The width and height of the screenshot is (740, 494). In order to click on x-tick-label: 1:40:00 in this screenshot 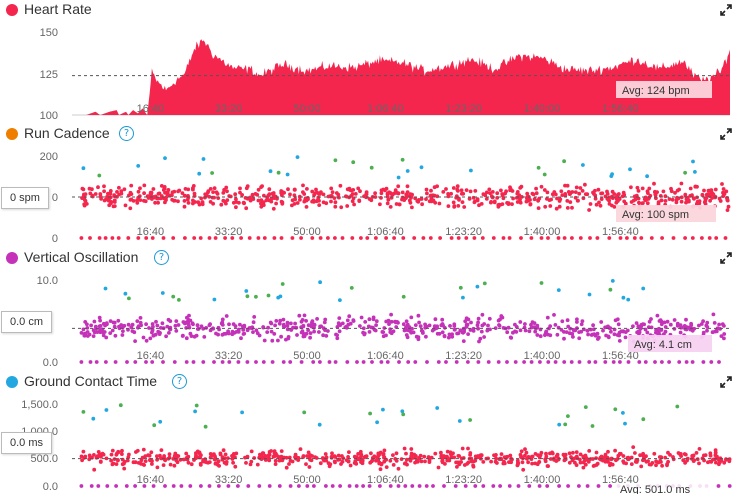, I will do `click(542, 109)`.